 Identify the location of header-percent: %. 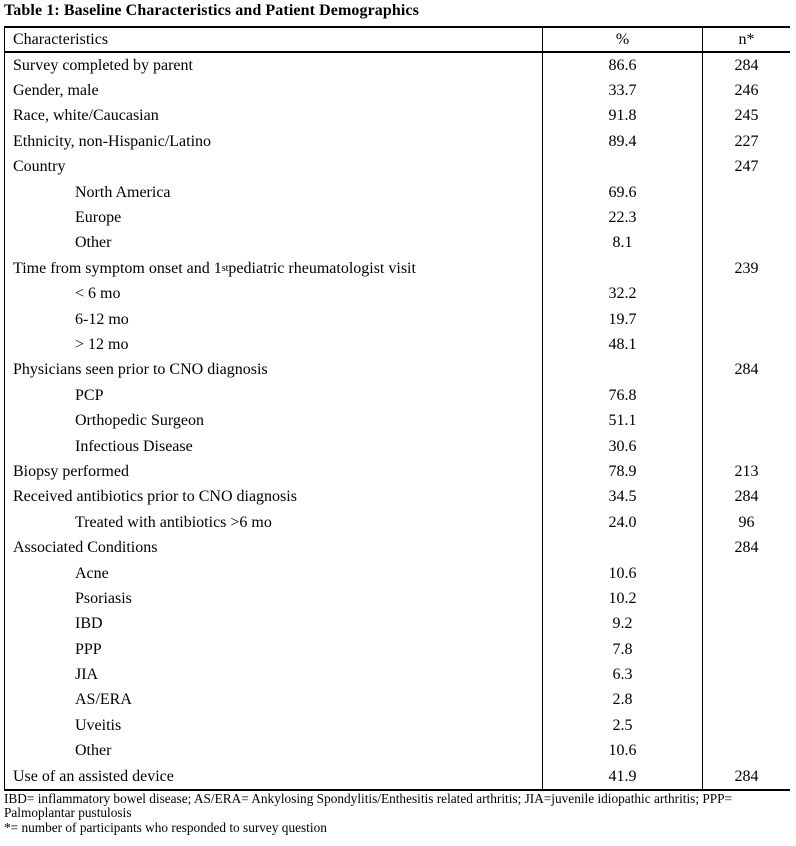
(623, 39).